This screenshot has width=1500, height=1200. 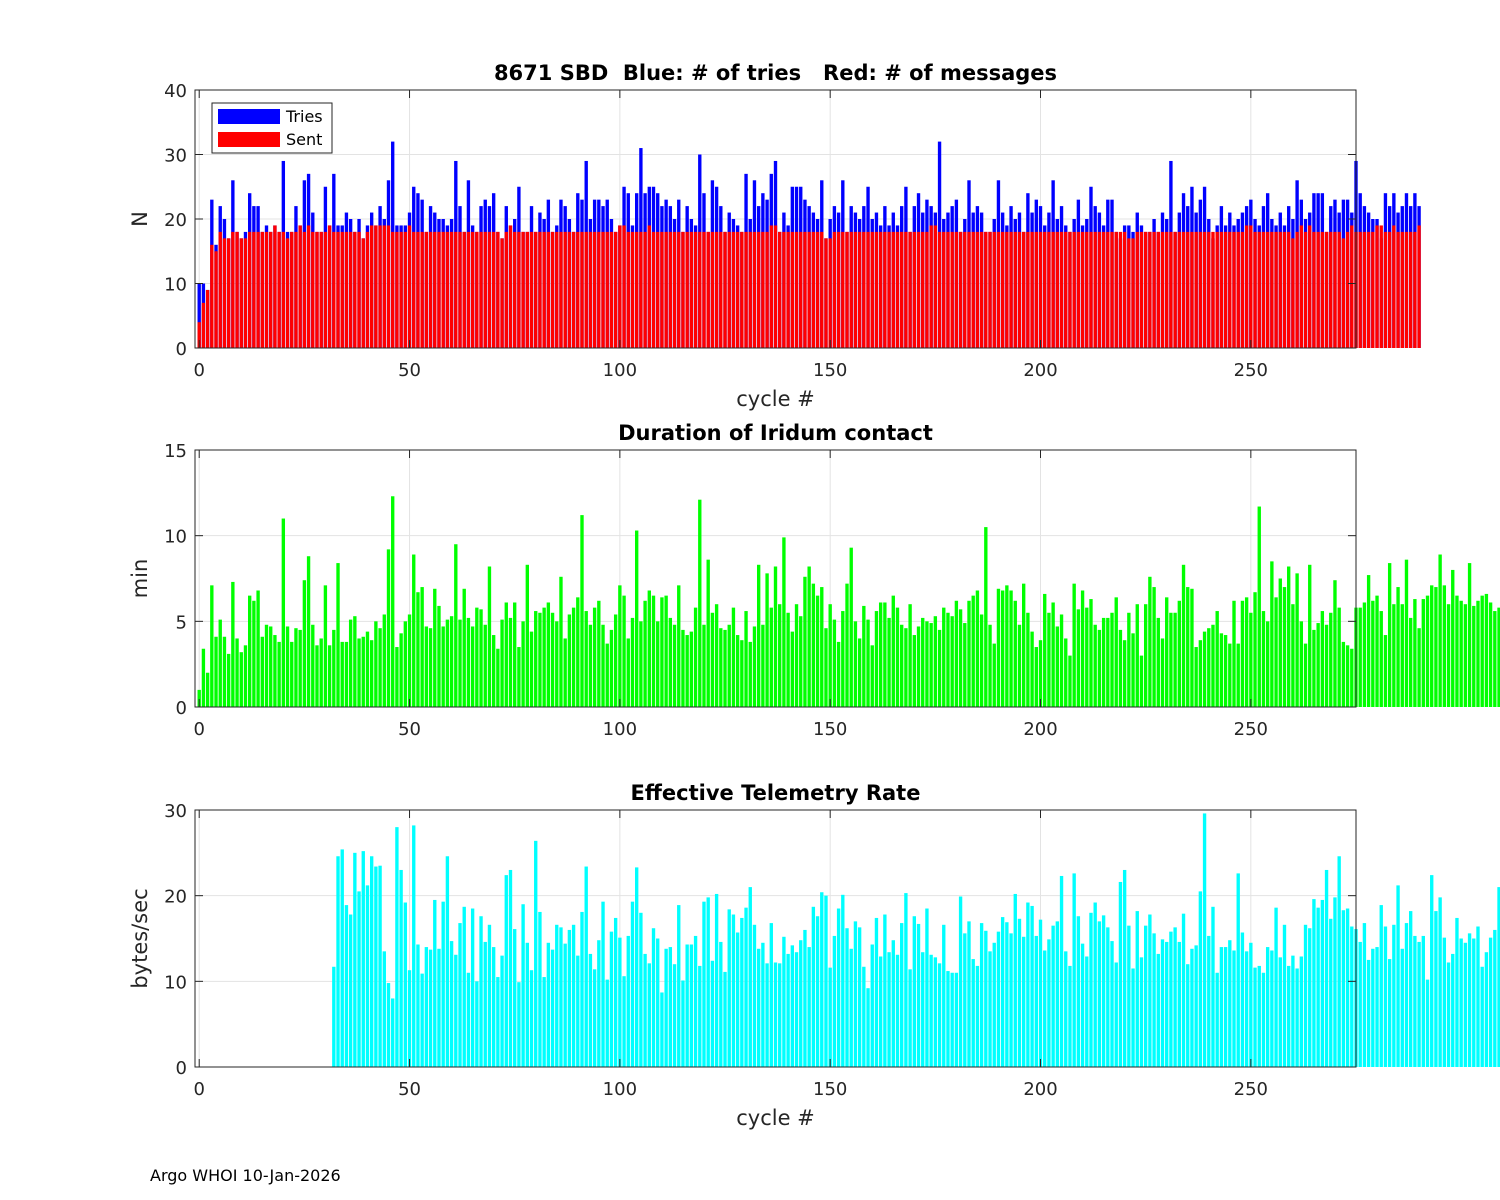 I want to click on x-tick-label: 0, so click(x=198, y=1089).